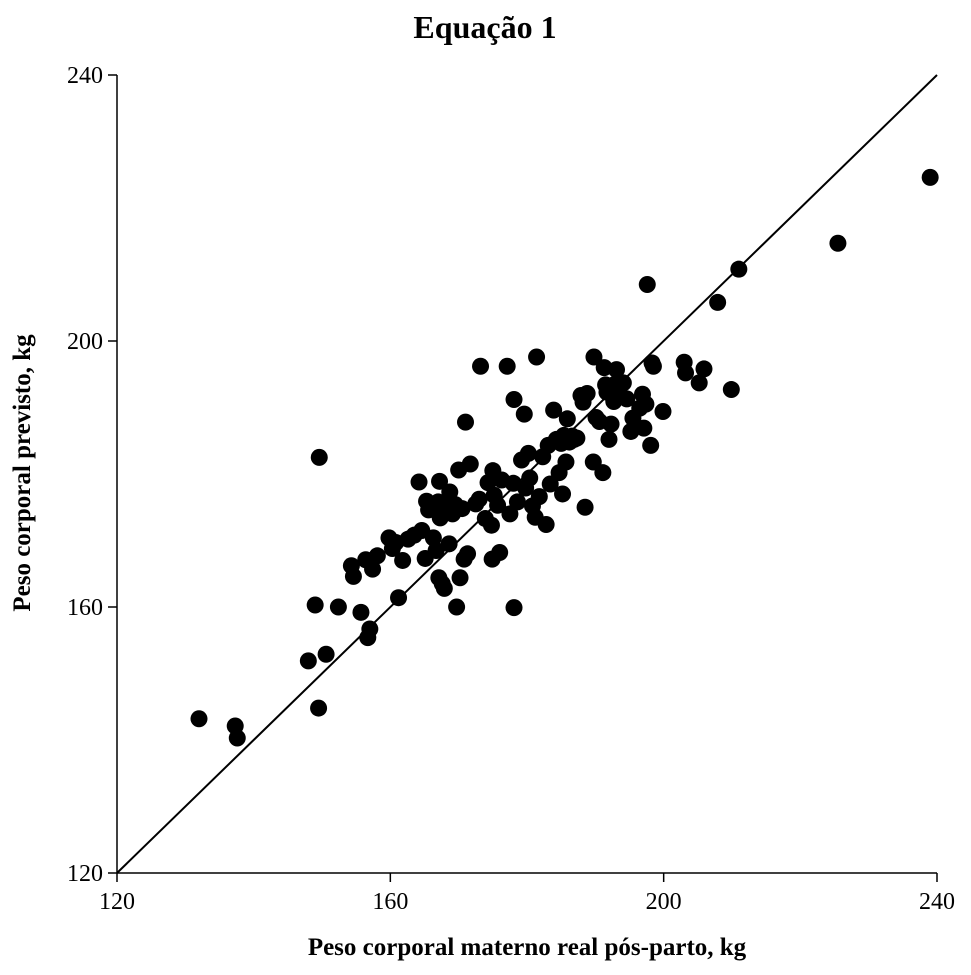 The image size is (971, 975). I want to click on y-tick-label: 200, so click(85, 342).